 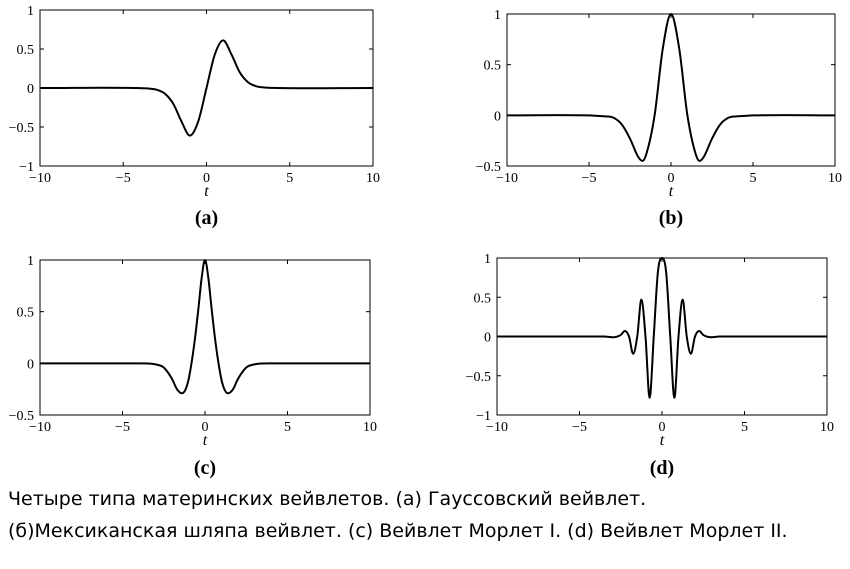 What do you see at coordinates (507, 178) in the screenshot?
I see `panel-1-xtick-label: −10` at bounding box center [507, 178].